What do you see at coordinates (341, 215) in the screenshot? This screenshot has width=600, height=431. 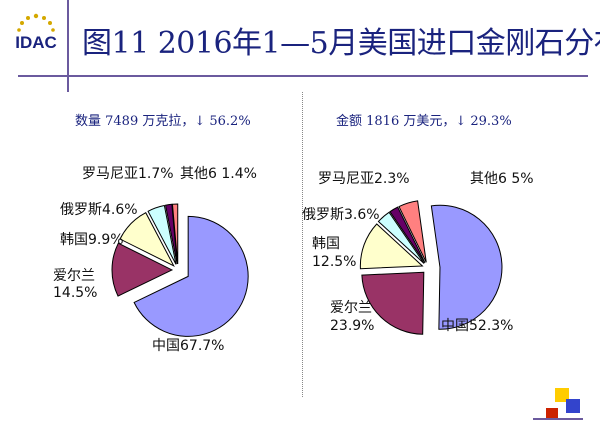 I see `label-russia-right: 俄罗斯3.6%` at bounding box center [341, 215].